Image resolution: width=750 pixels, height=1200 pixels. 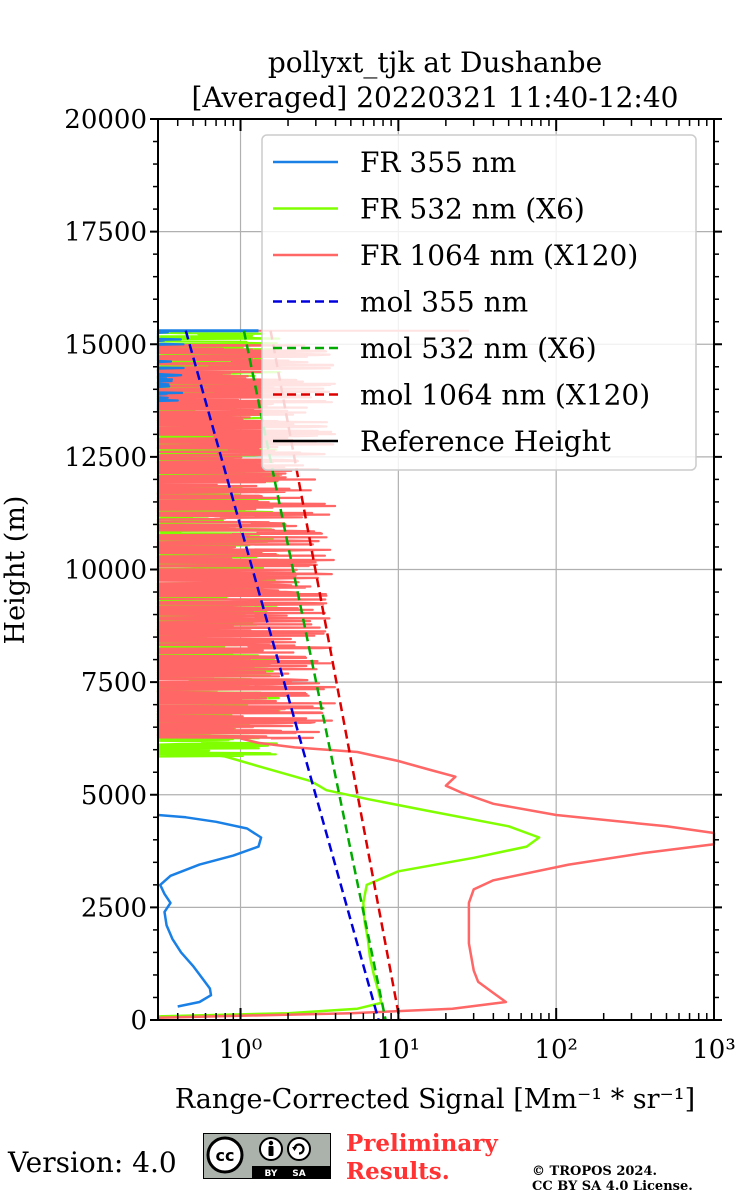 What do you see at coordinates (435, 1099) in the screenshot?
I see `x-axis-label: Range-Corrected Signal [Mm⁻¹ * sr⁻¹]` at bounding box center [435, 1099].